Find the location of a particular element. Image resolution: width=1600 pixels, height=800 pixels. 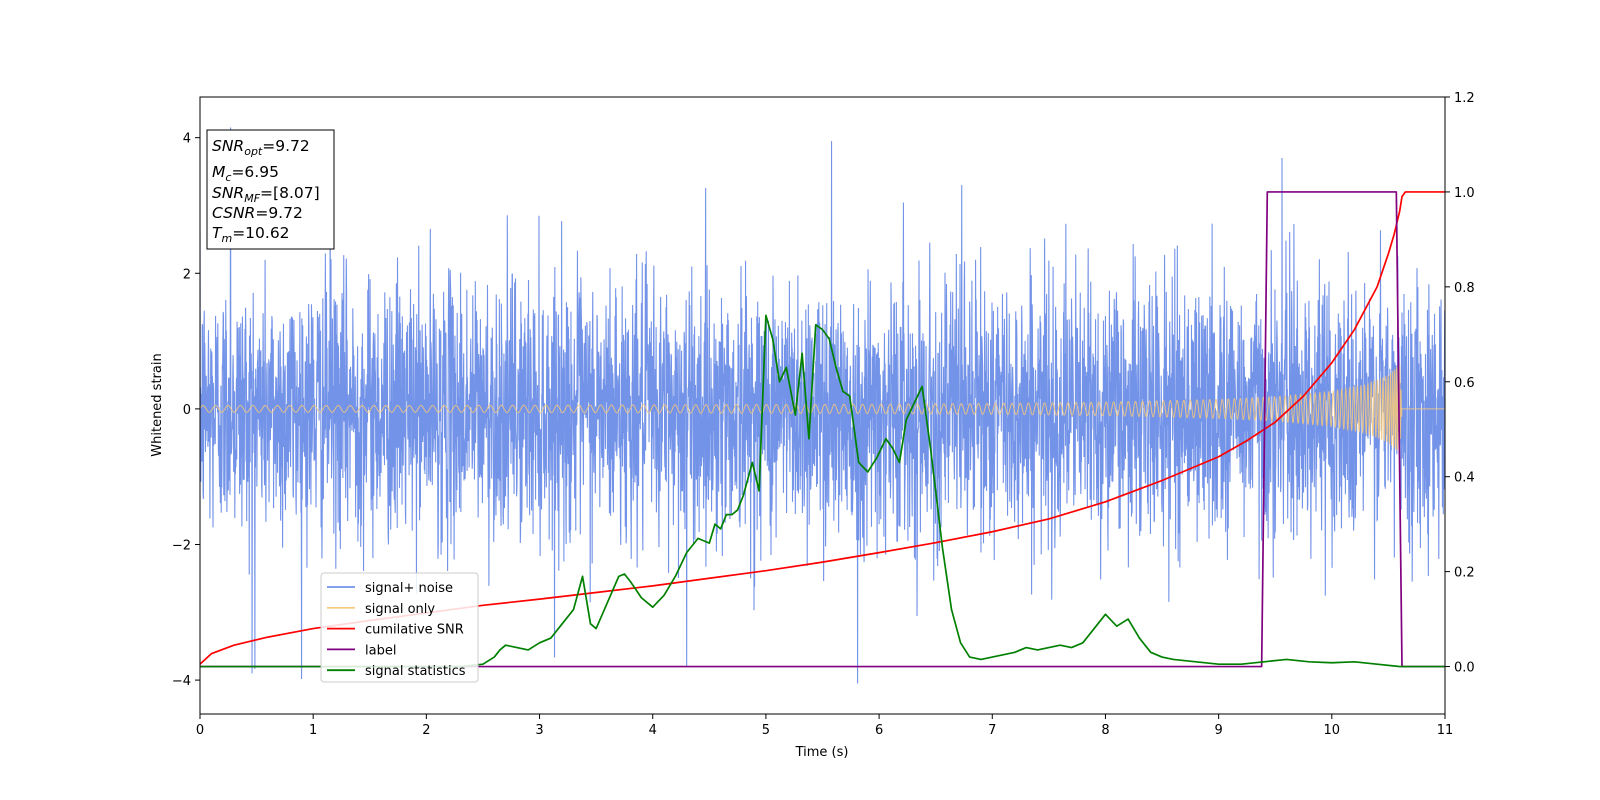

x-tick-label: 10 is located at coordinates (1332, 730).